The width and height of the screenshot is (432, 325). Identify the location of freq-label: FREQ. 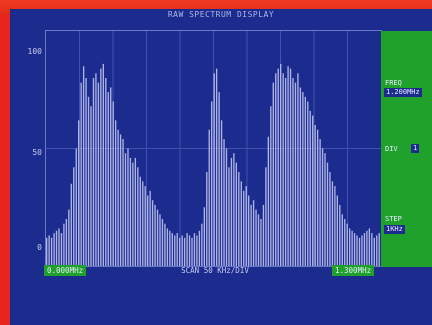
(393, 83).